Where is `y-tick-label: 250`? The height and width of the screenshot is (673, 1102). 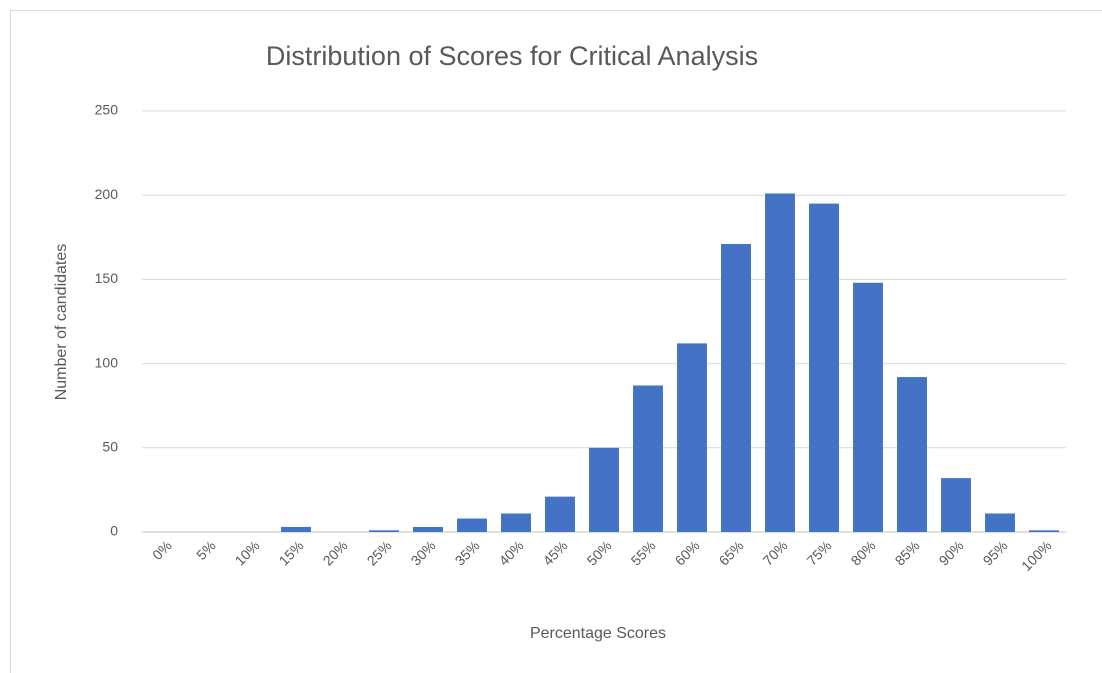
y-tick-label: 250 is located at coordinates (107, 110).